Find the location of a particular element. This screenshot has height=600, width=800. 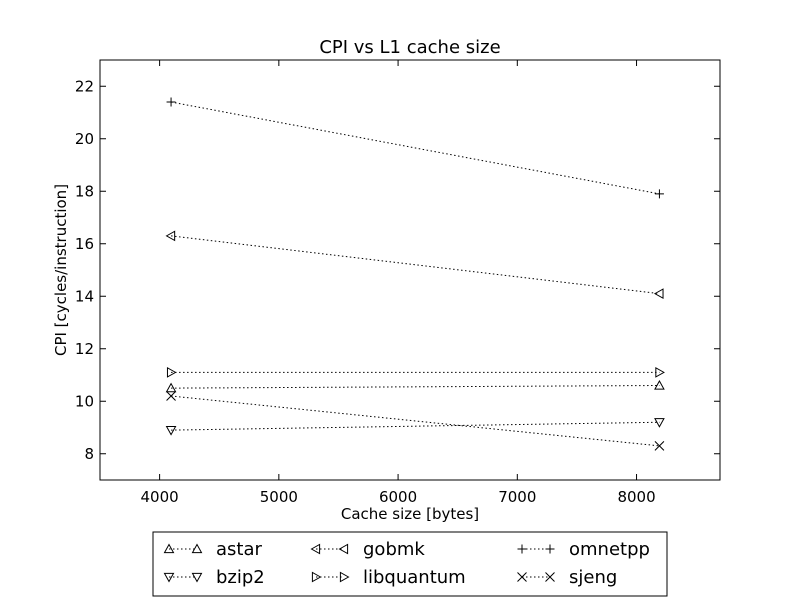

legend: astar bzip2 gobmk libquantum omnetpp sjeng is located at coordinates (410, 564).